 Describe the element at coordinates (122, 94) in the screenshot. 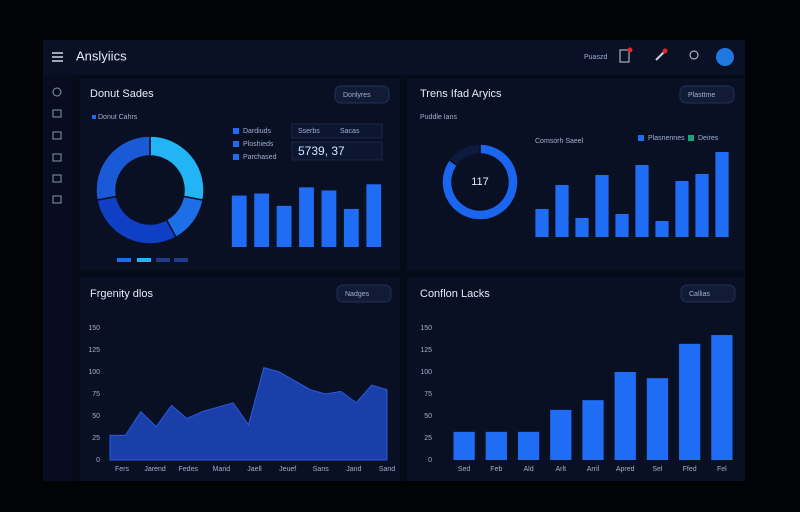

I see `panel-title: Donut Sades` at that location.